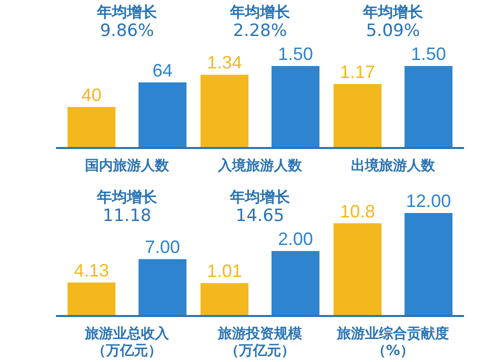 The image size is (500, 362). Describe the element at coordinates (162, 70) in the screenshot. I see `data-label: 64` at that location.